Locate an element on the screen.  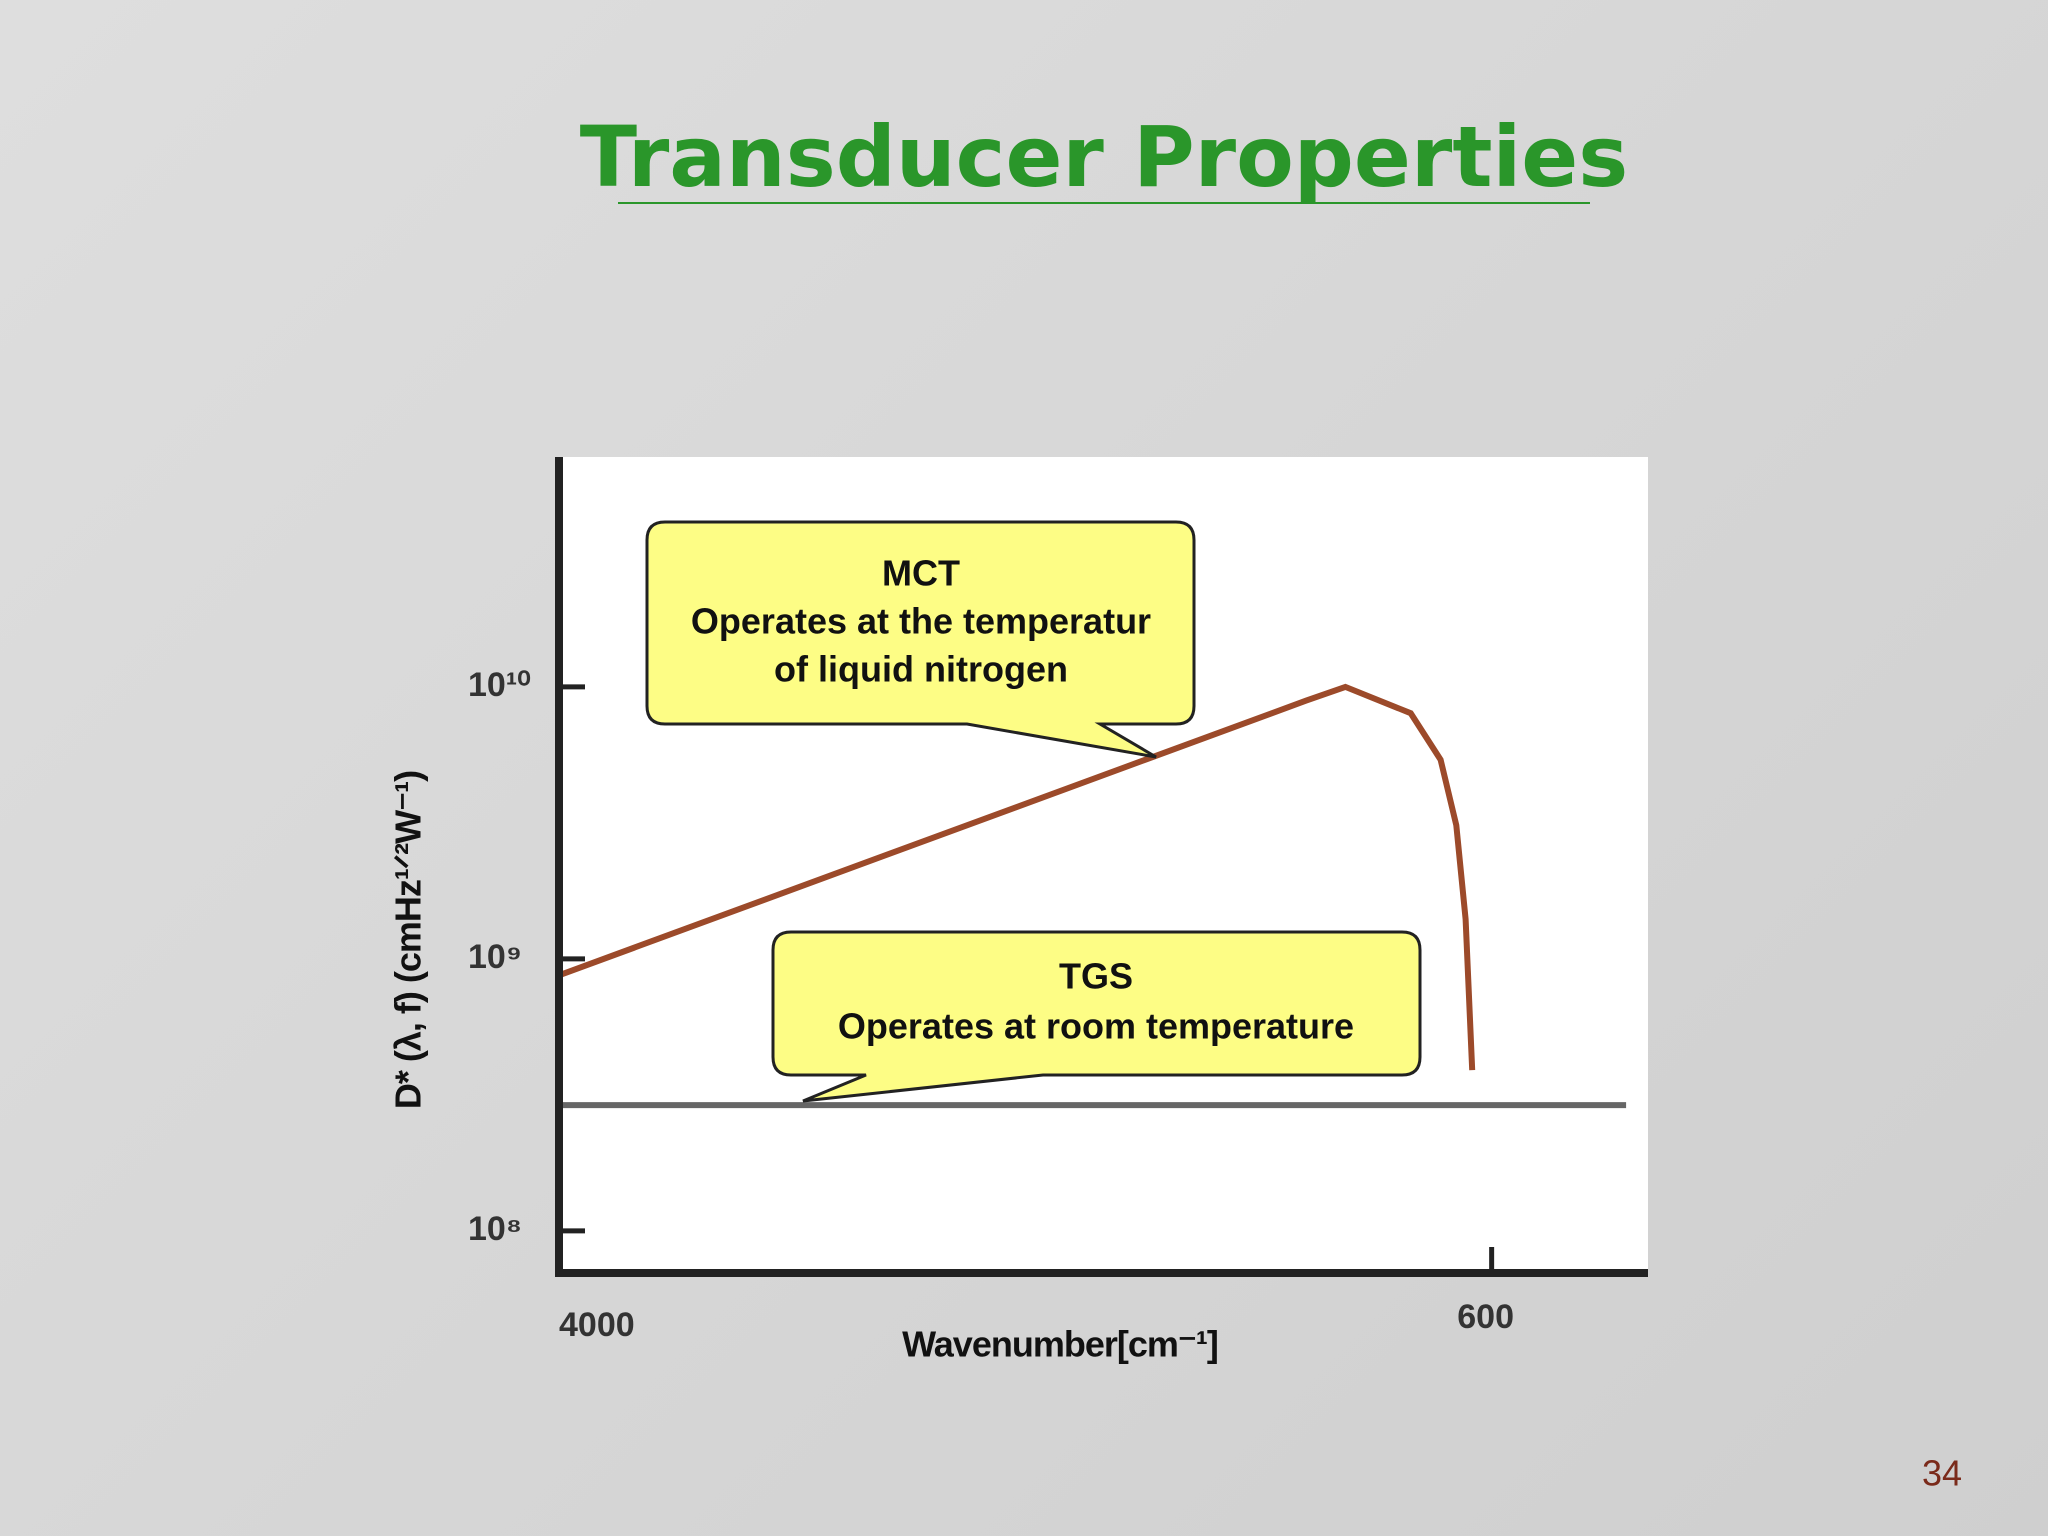
x-tick-label: 4000 is located at coordinates (597, 1325).